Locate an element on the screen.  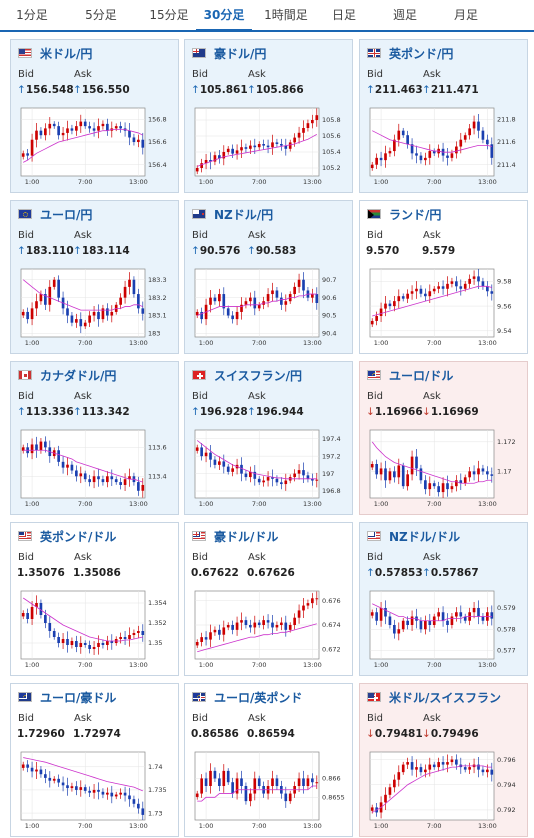
moving-average-line is located at coordinates (257, 638).